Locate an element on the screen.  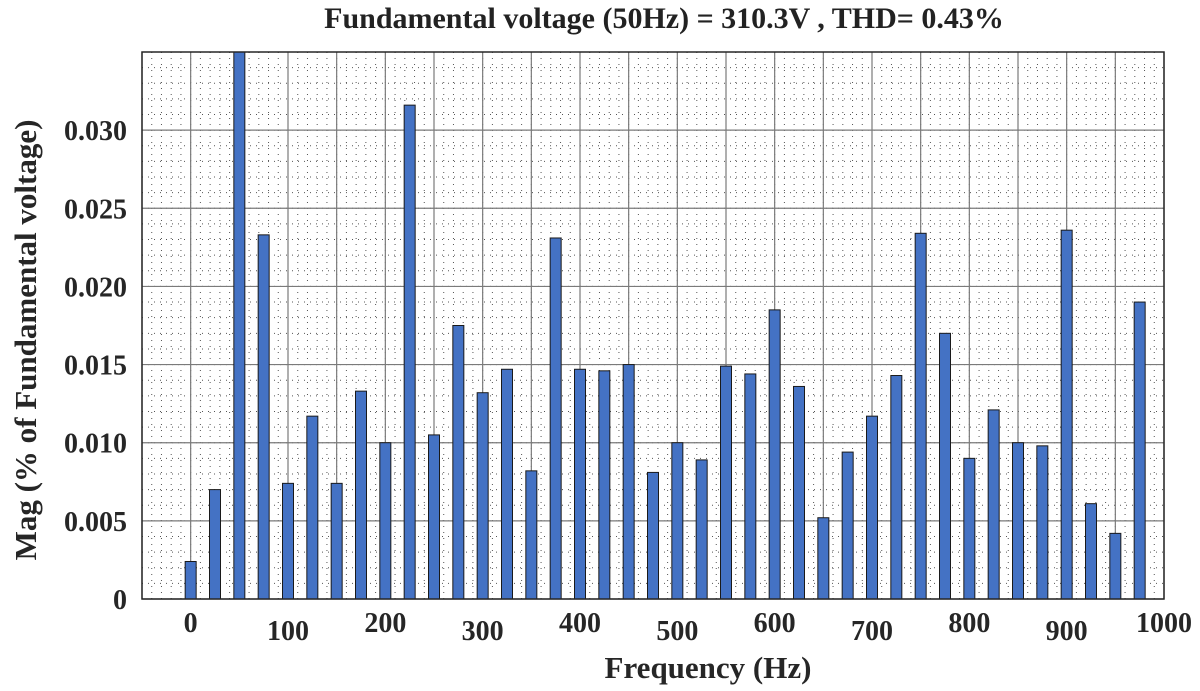
x-tick-label: 0 is located at coordinates (191, 623).